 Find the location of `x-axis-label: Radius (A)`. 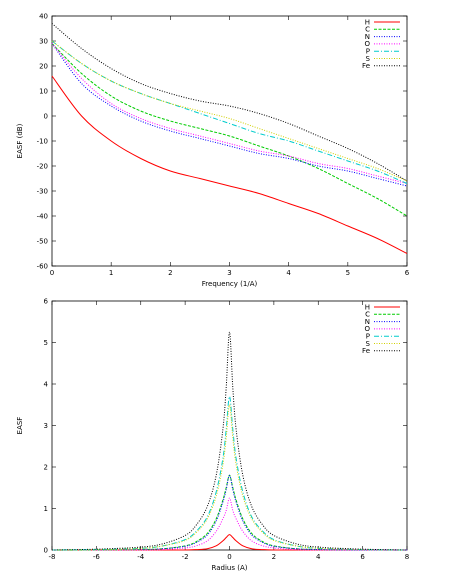

x-axis-label: Radius (A) is located at coordinates (230, 568).